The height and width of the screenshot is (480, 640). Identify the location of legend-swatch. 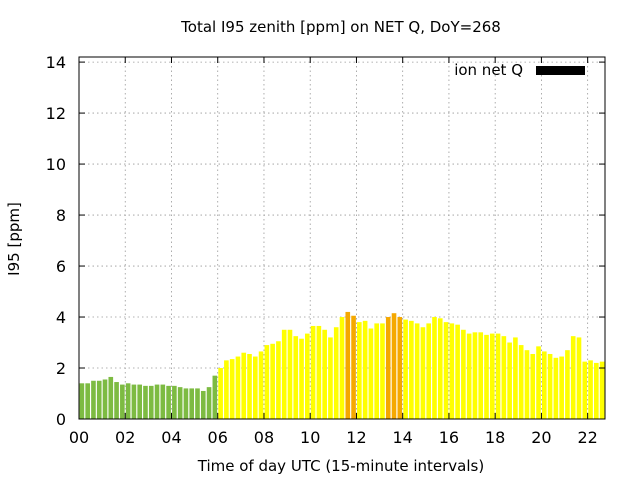
(560, 70).